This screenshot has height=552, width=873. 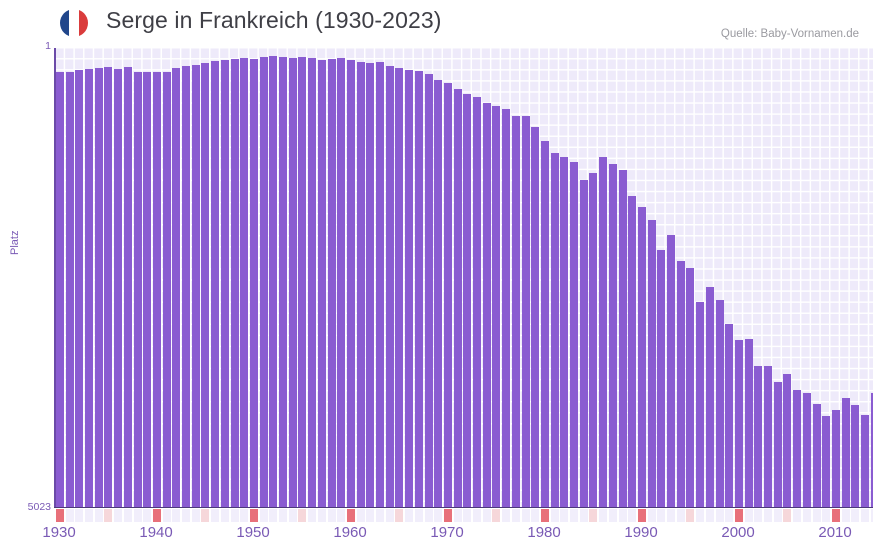 I want to click on bar-1967, so click(x=418, y=288).